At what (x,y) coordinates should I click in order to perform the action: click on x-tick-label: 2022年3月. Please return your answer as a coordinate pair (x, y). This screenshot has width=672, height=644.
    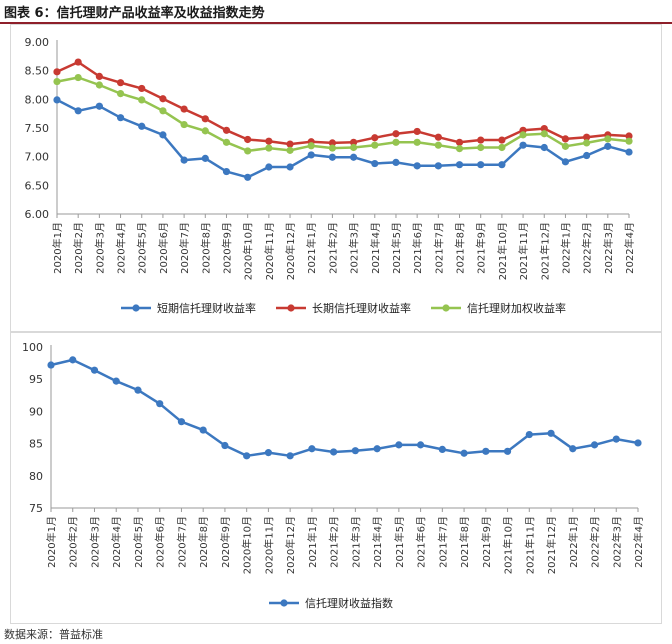
    Looking at the image, I should click on (608, 248).